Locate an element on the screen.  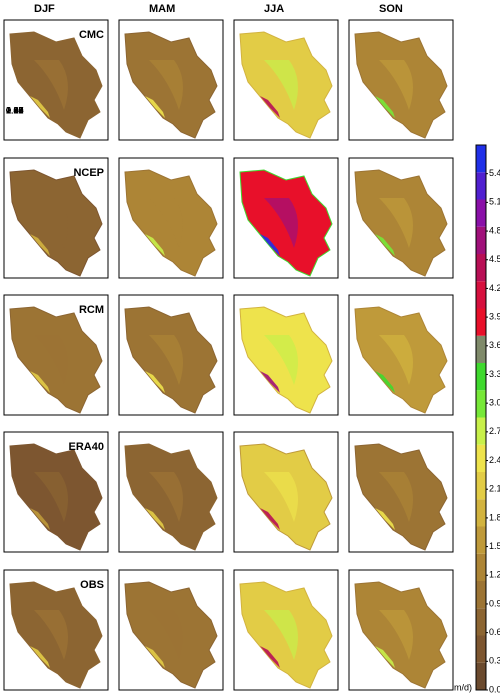
colorbar-tick-label: 2.7 is located at coordinates (494, 431).